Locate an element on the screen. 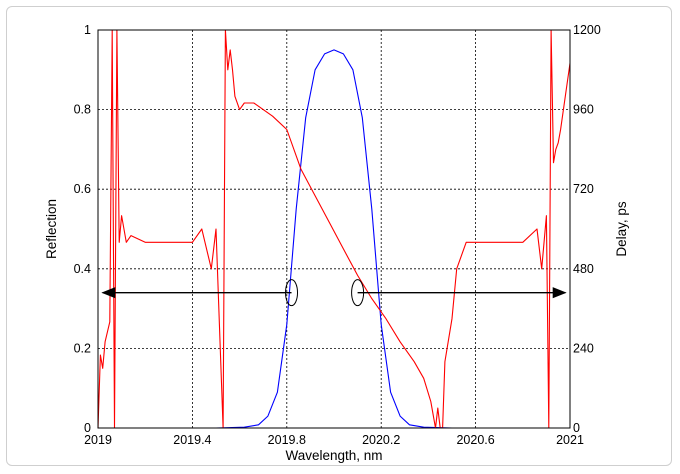 The image size is (680, 474). left-y-tick-label: 0.8 is located at coordinates (82, 110).